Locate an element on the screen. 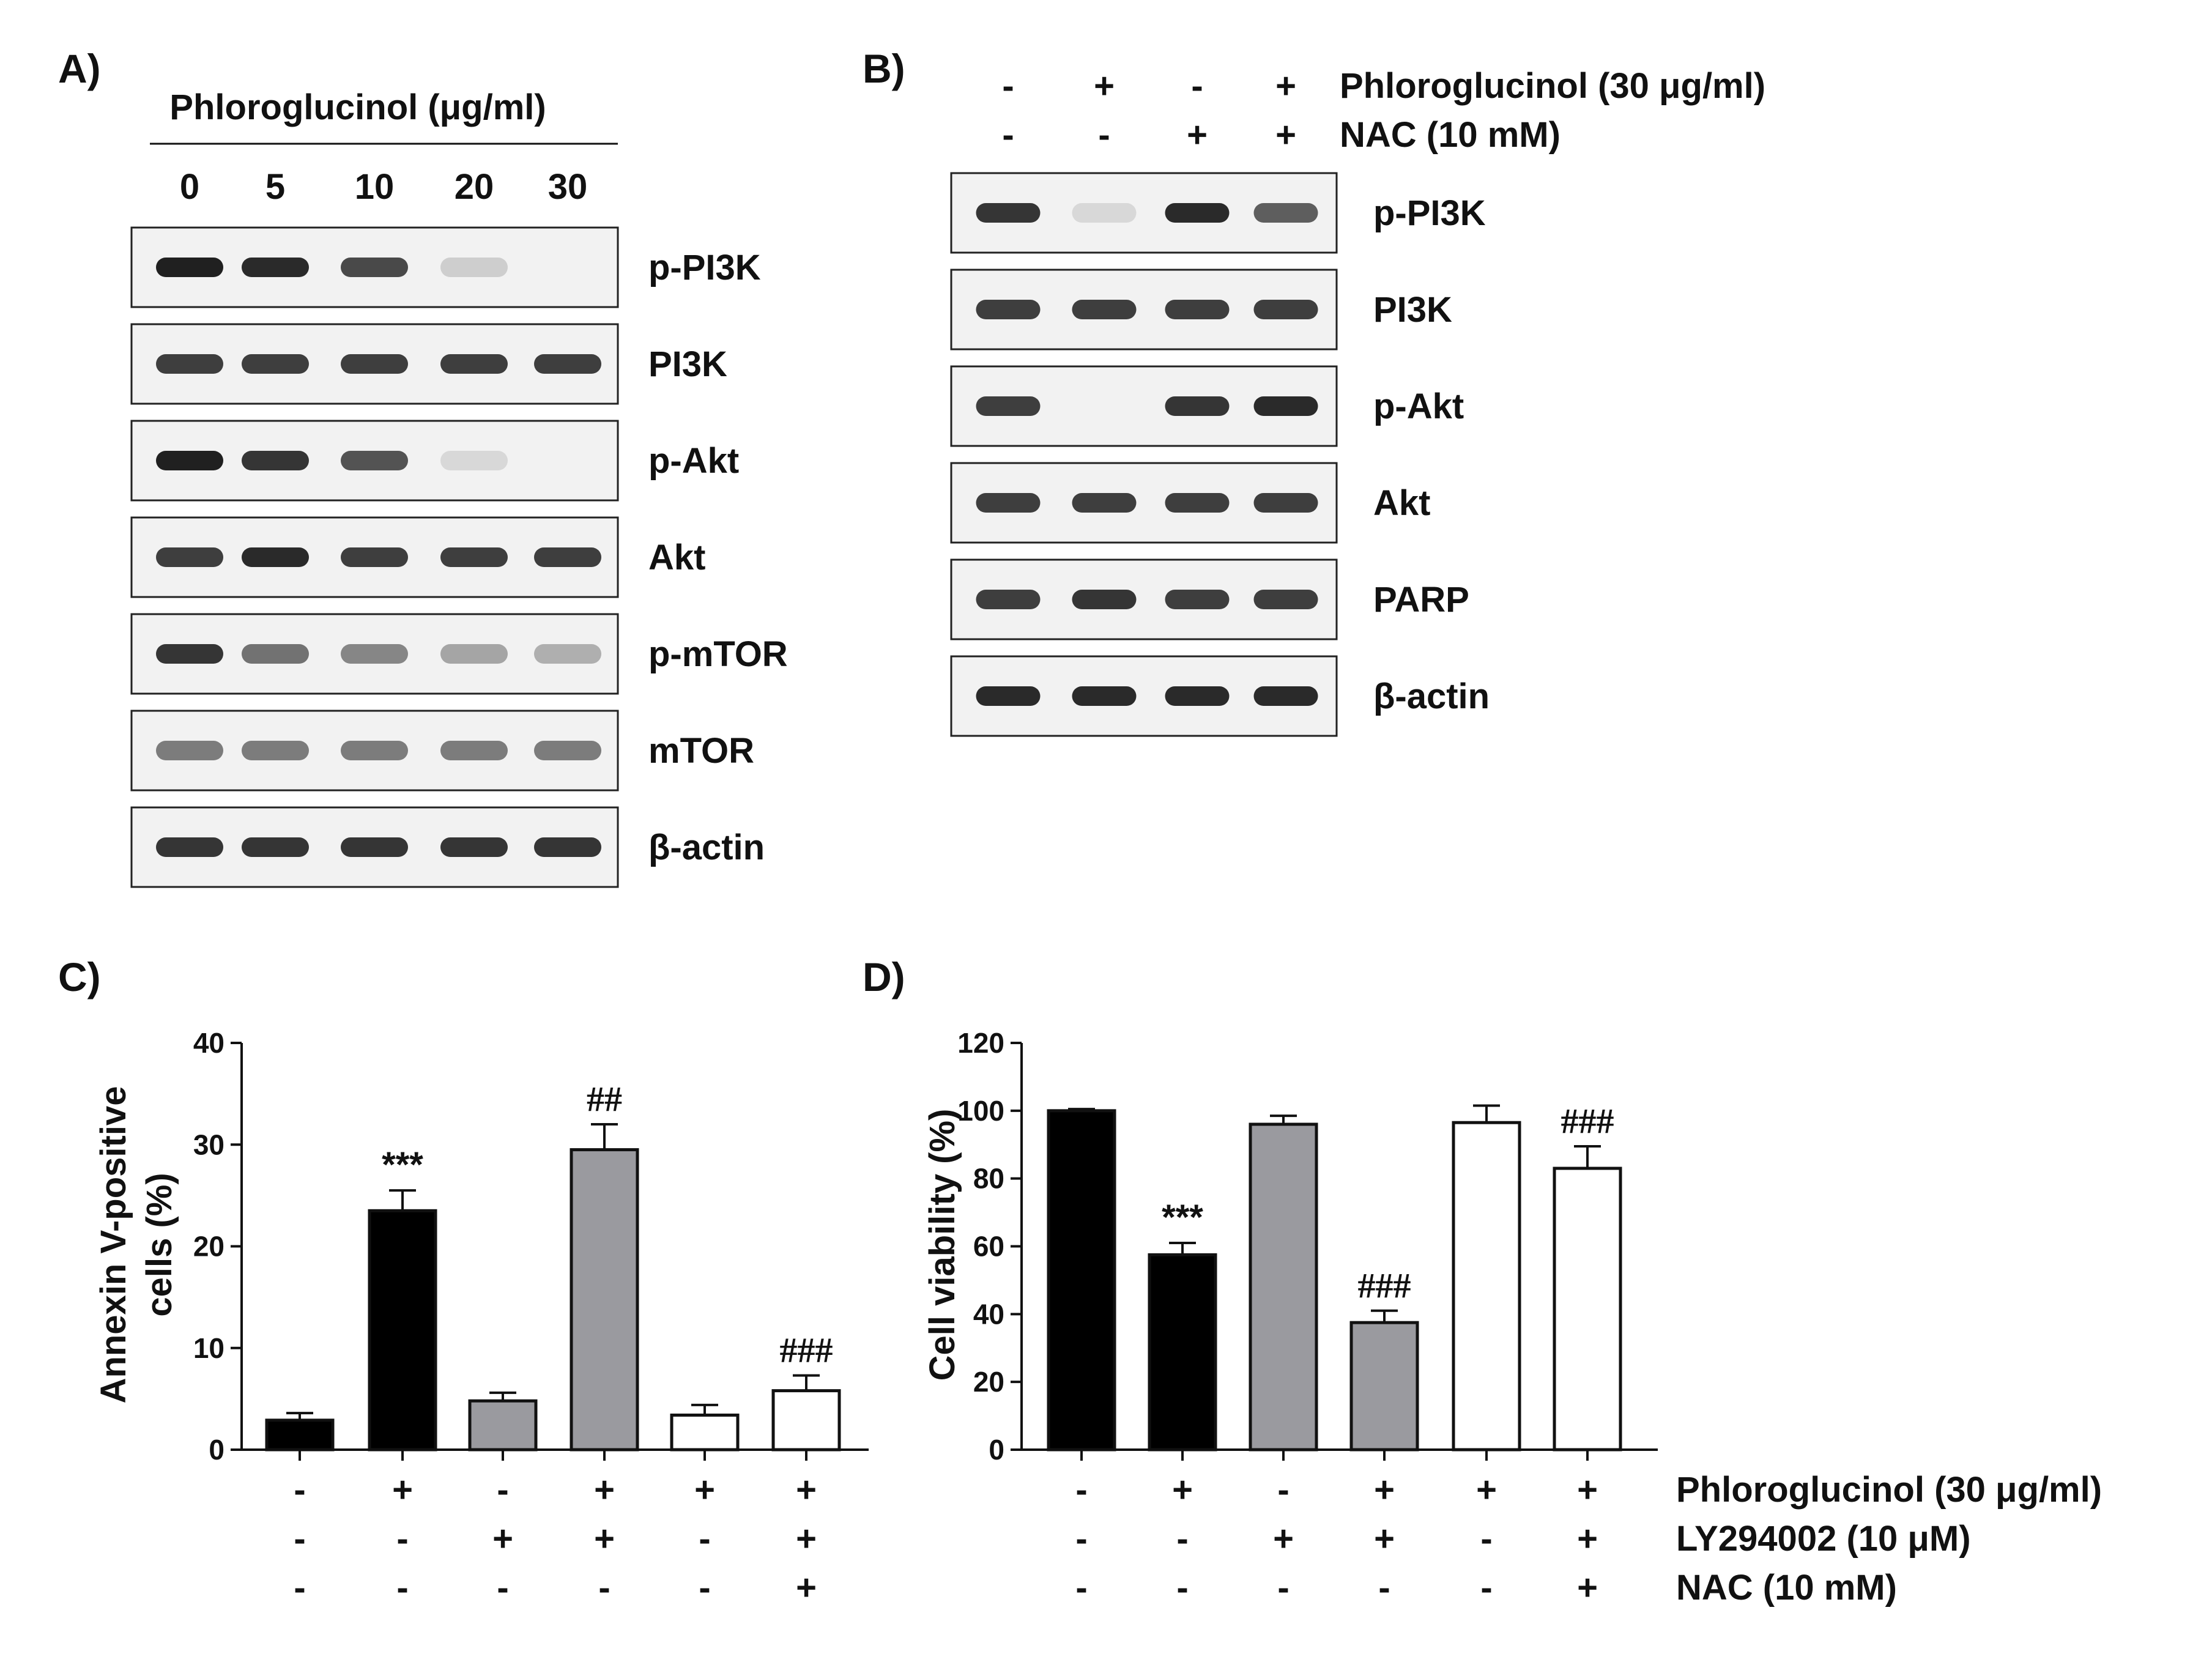  panel-b-blot-protein-label: PI3K is located at coordinates (1412, 310).